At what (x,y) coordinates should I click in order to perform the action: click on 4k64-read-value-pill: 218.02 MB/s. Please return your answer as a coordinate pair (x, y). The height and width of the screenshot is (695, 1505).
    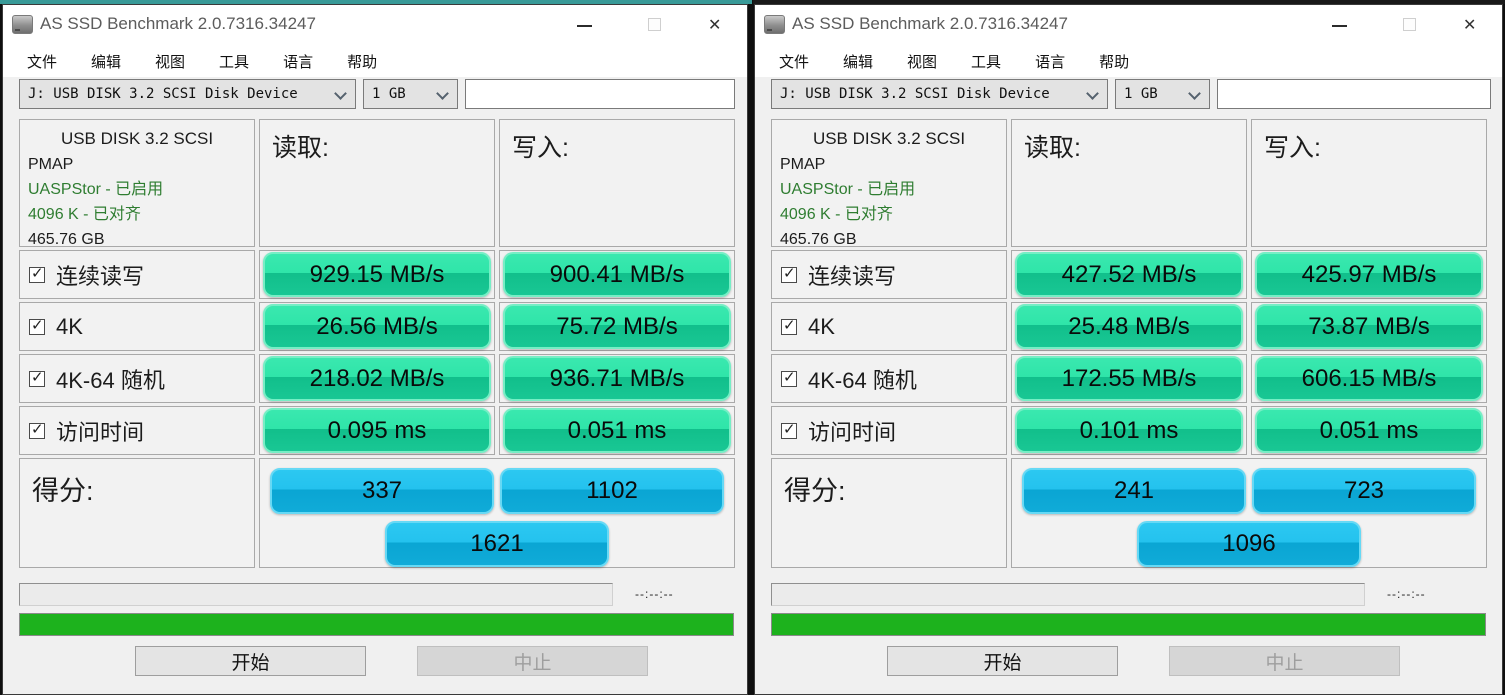
    Looking at the image, I should click on (377, 378).